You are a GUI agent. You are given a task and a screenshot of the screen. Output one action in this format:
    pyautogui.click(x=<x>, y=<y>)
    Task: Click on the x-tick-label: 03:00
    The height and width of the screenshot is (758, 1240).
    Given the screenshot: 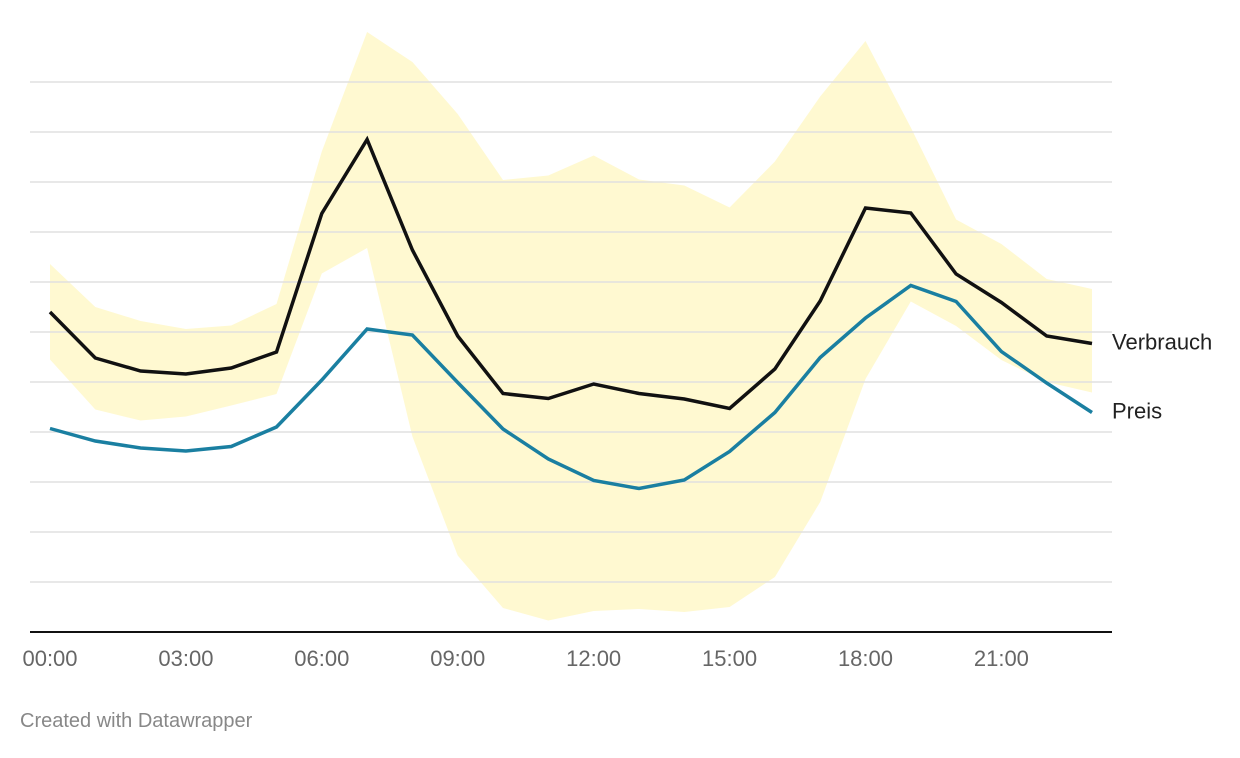 What is the action you would take?
    pyautogui.click(x=185, y=658)
    